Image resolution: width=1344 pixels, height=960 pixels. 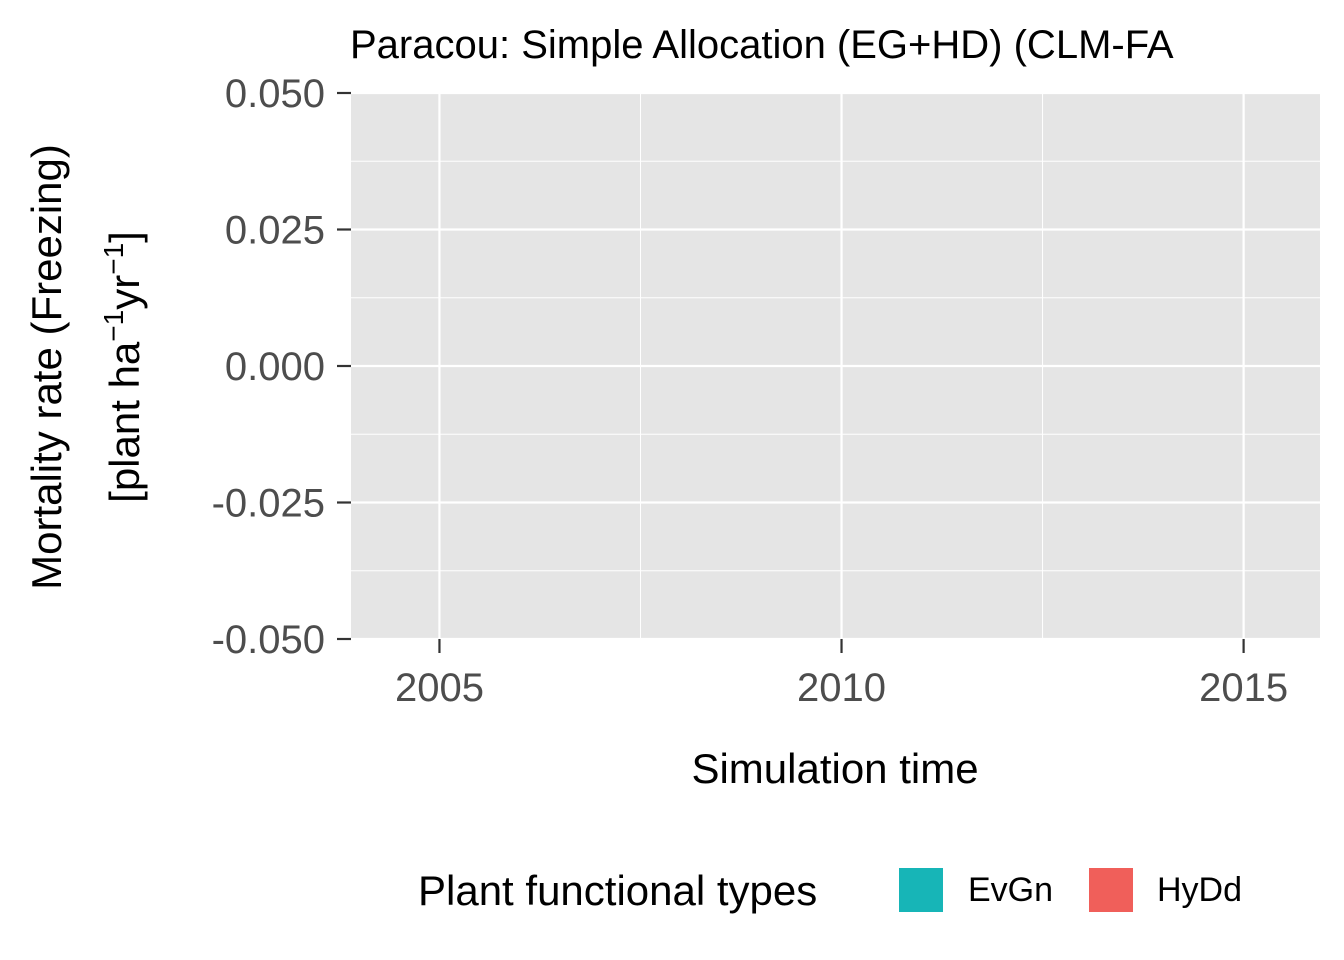 I want to click on legend-item-evgn: EvGn, so click(x=976, y=890).